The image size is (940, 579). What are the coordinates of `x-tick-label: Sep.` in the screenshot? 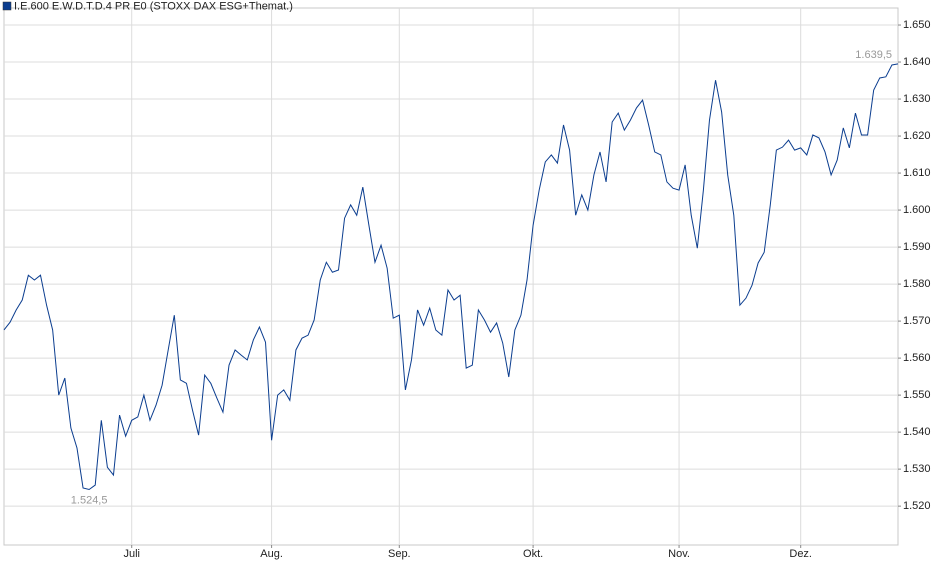 It's located at (399, 554).